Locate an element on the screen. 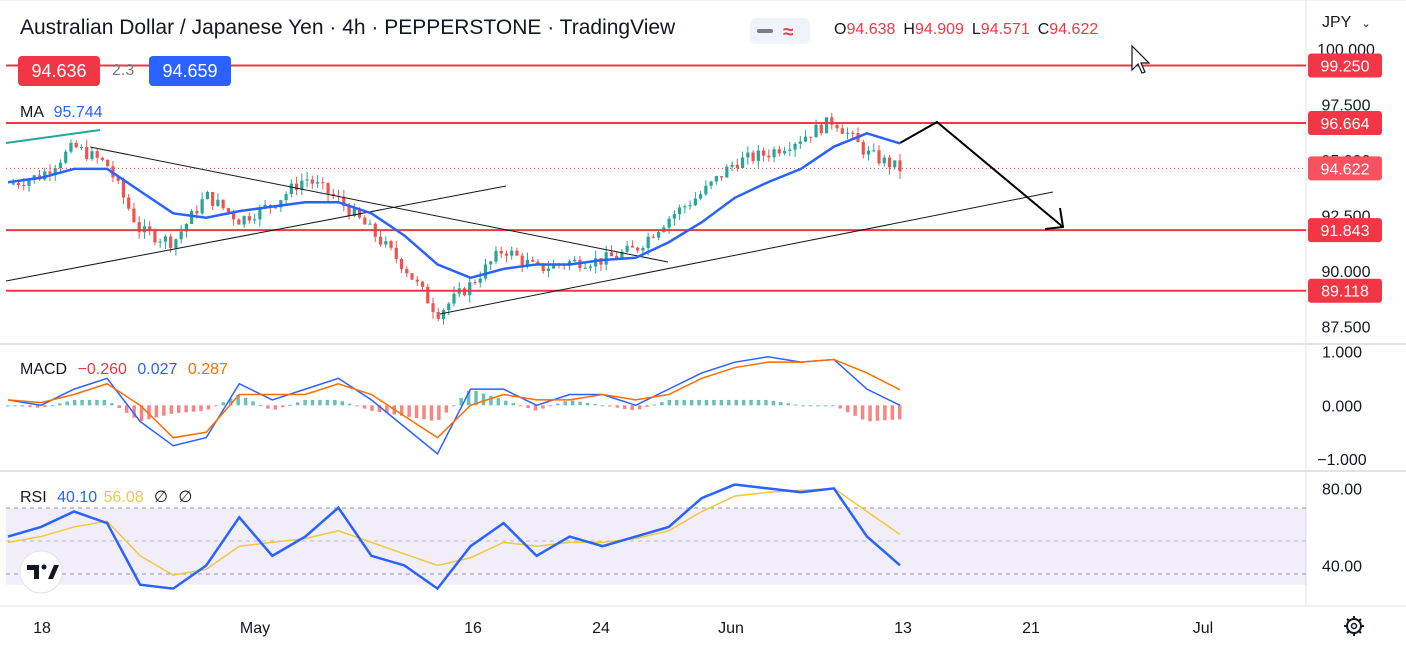 Image resolution: width=1406 pixels, height=648 pixels. data-window-toggle: ≈ is located at coordinates (780, 31).